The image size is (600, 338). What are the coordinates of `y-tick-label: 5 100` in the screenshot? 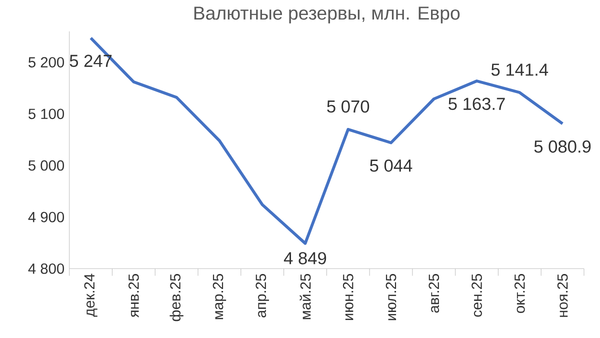 It's located at (46, 114).